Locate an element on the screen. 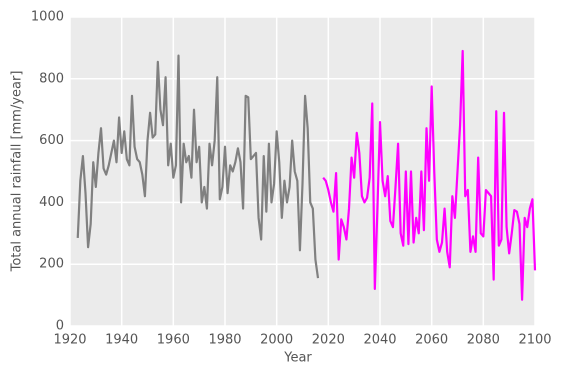 This screenshot has height=381, width=564. x-tick-label: 1920 is located at coordinates (69, 340).